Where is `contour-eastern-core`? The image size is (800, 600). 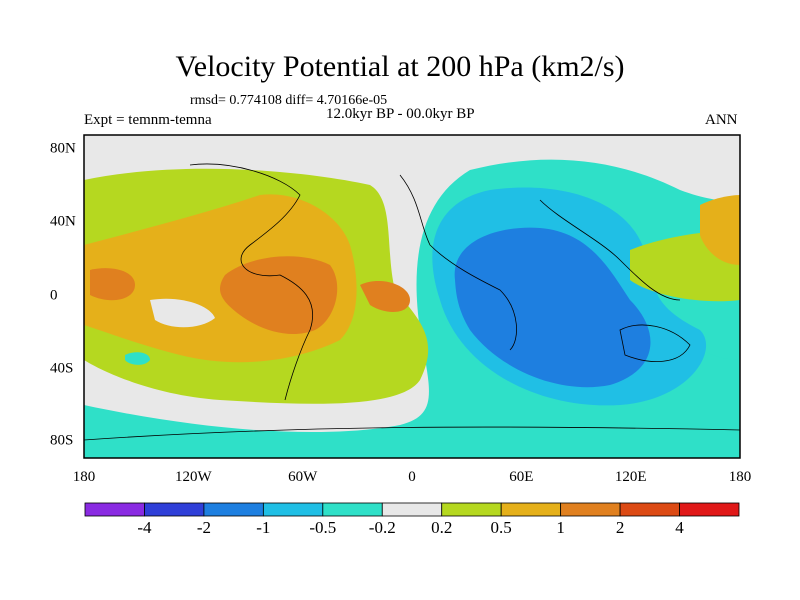
contour-eastern-core is located at coordinates (552, 307).